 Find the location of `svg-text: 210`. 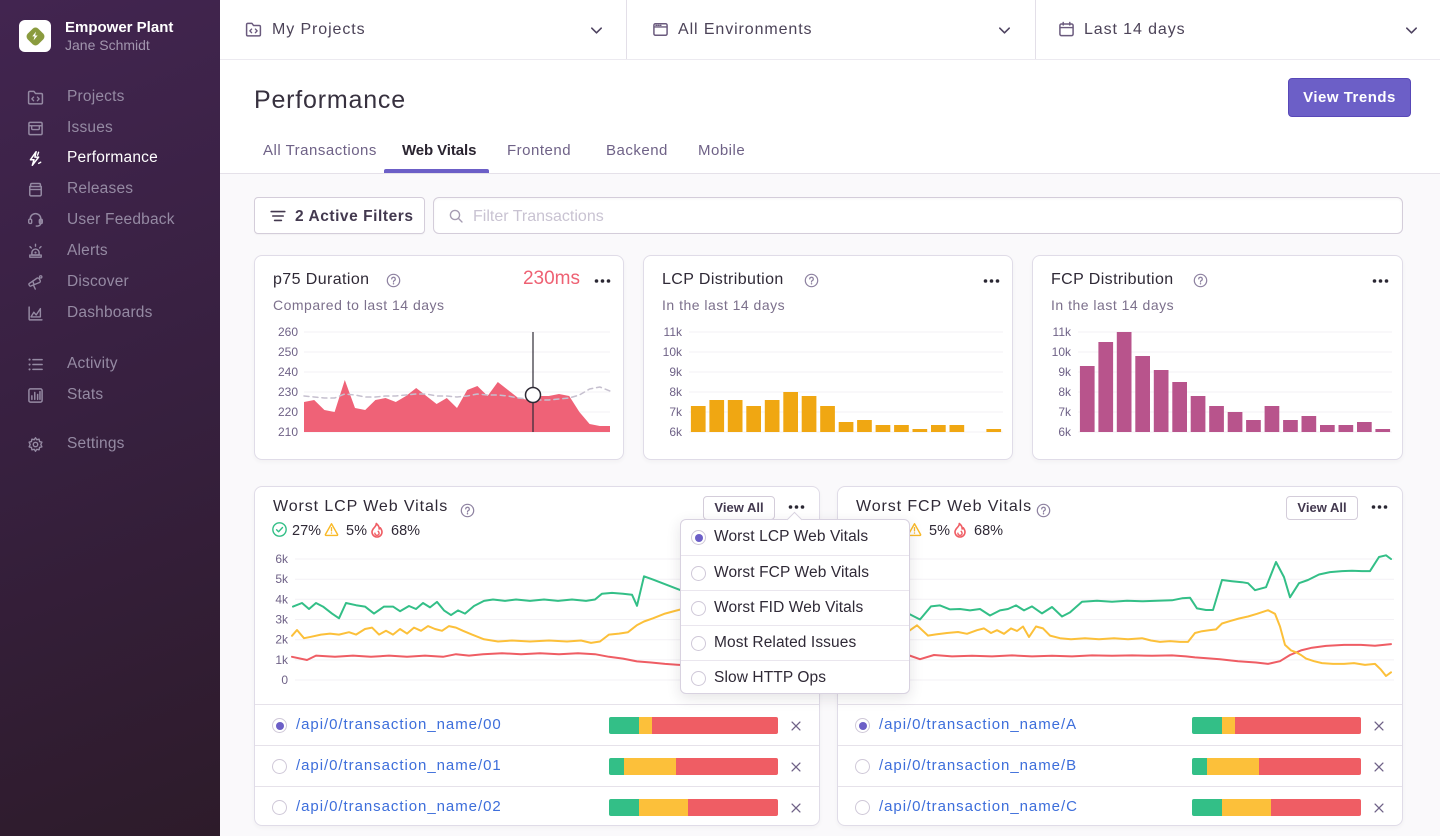

svg-text: 210 is located at coordinates (288, 432).